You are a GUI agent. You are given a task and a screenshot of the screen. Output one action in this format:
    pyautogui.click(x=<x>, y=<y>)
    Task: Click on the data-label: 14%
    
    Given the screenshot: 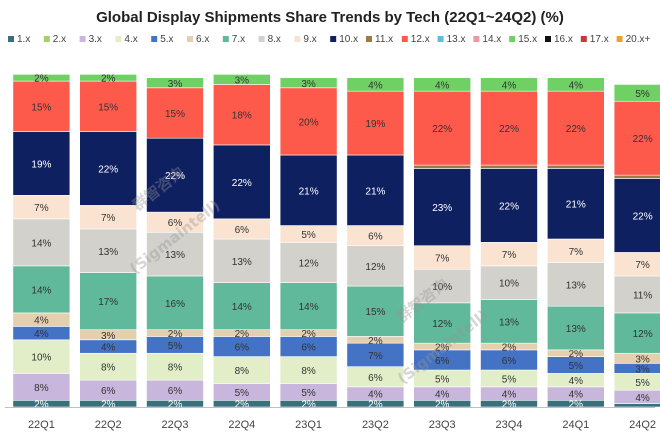 What is the action you would take?
    pyautogui.click(x=242, y=307)
    